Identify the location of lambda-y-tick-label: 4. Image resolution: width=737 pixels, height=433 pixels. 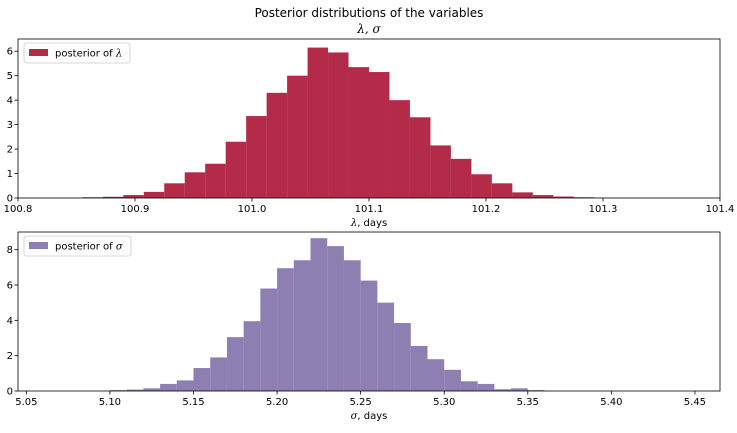
(10, 101).